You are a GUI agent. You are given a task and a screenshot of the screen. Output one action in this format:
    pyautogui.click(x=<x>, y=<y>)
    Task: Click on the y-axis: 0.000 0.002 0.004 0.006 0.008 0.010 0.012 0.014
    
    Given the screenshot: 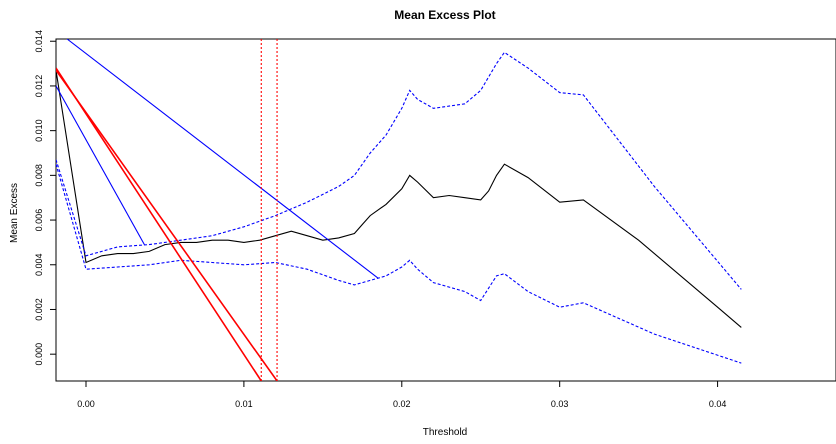 What is the action you would take?
    pyautogui.click(x=45, y=197)
    